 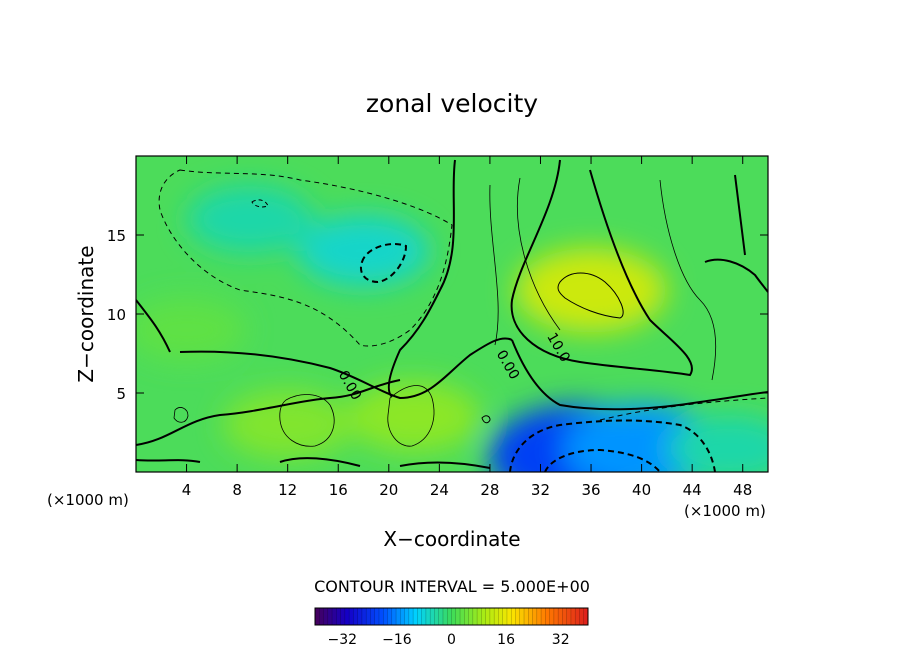 I want to click on y-tick-label: 15, so click(x=116, y=236).